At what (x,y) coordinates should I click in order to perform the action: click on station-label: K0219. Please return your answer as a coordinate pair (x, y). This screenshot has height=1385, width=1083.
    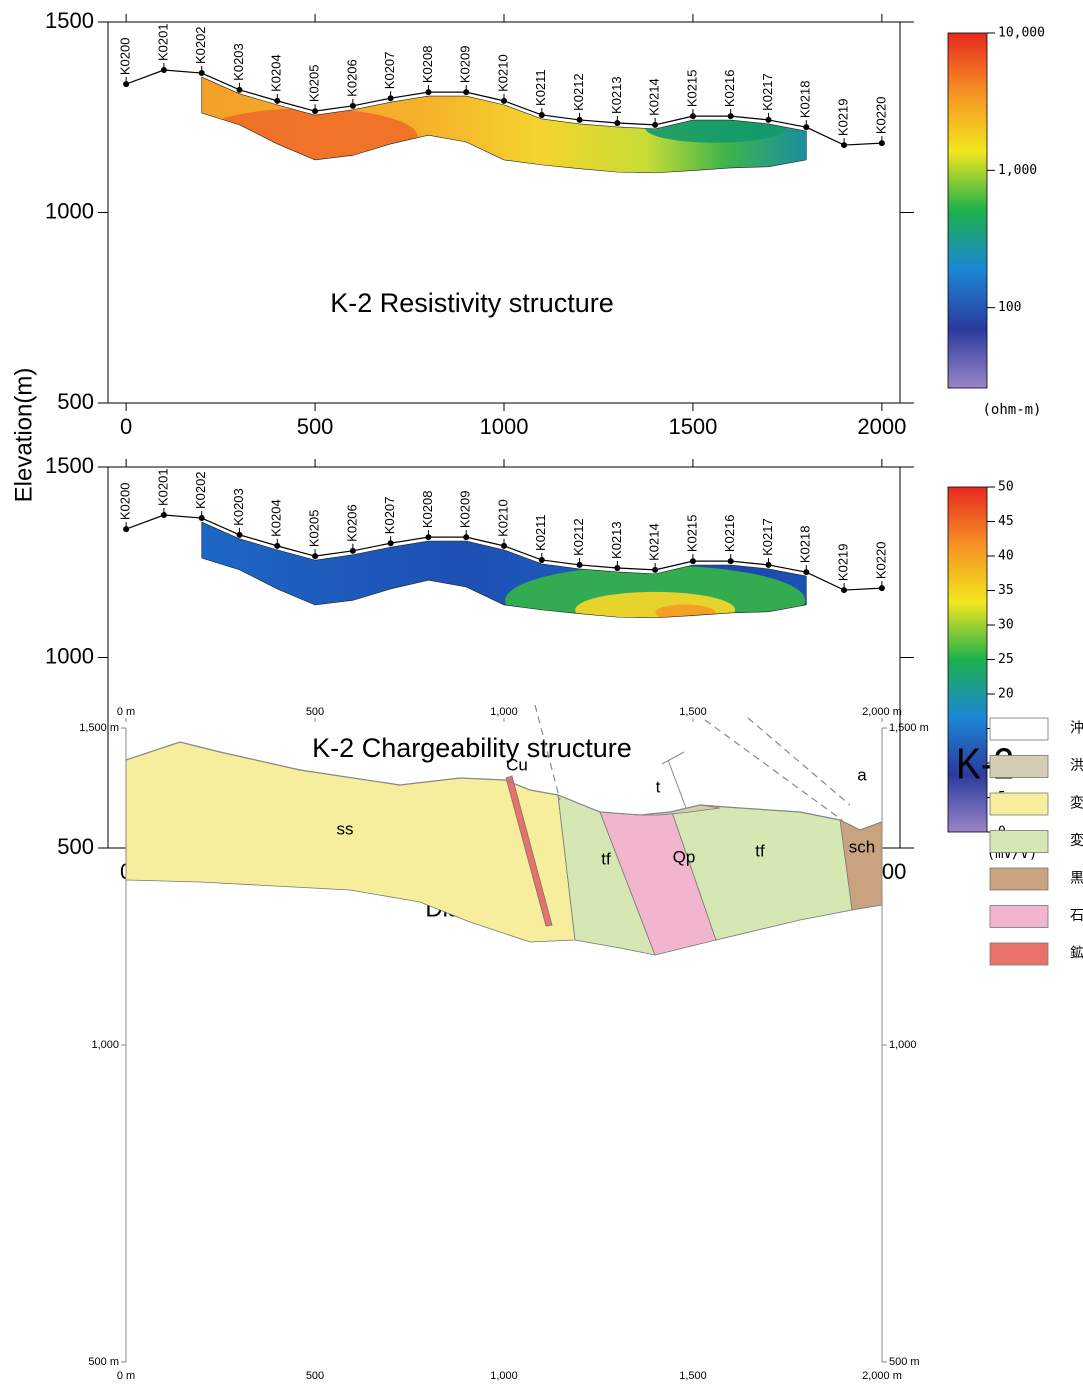
    Looking at the image, I should click on (843, 117).